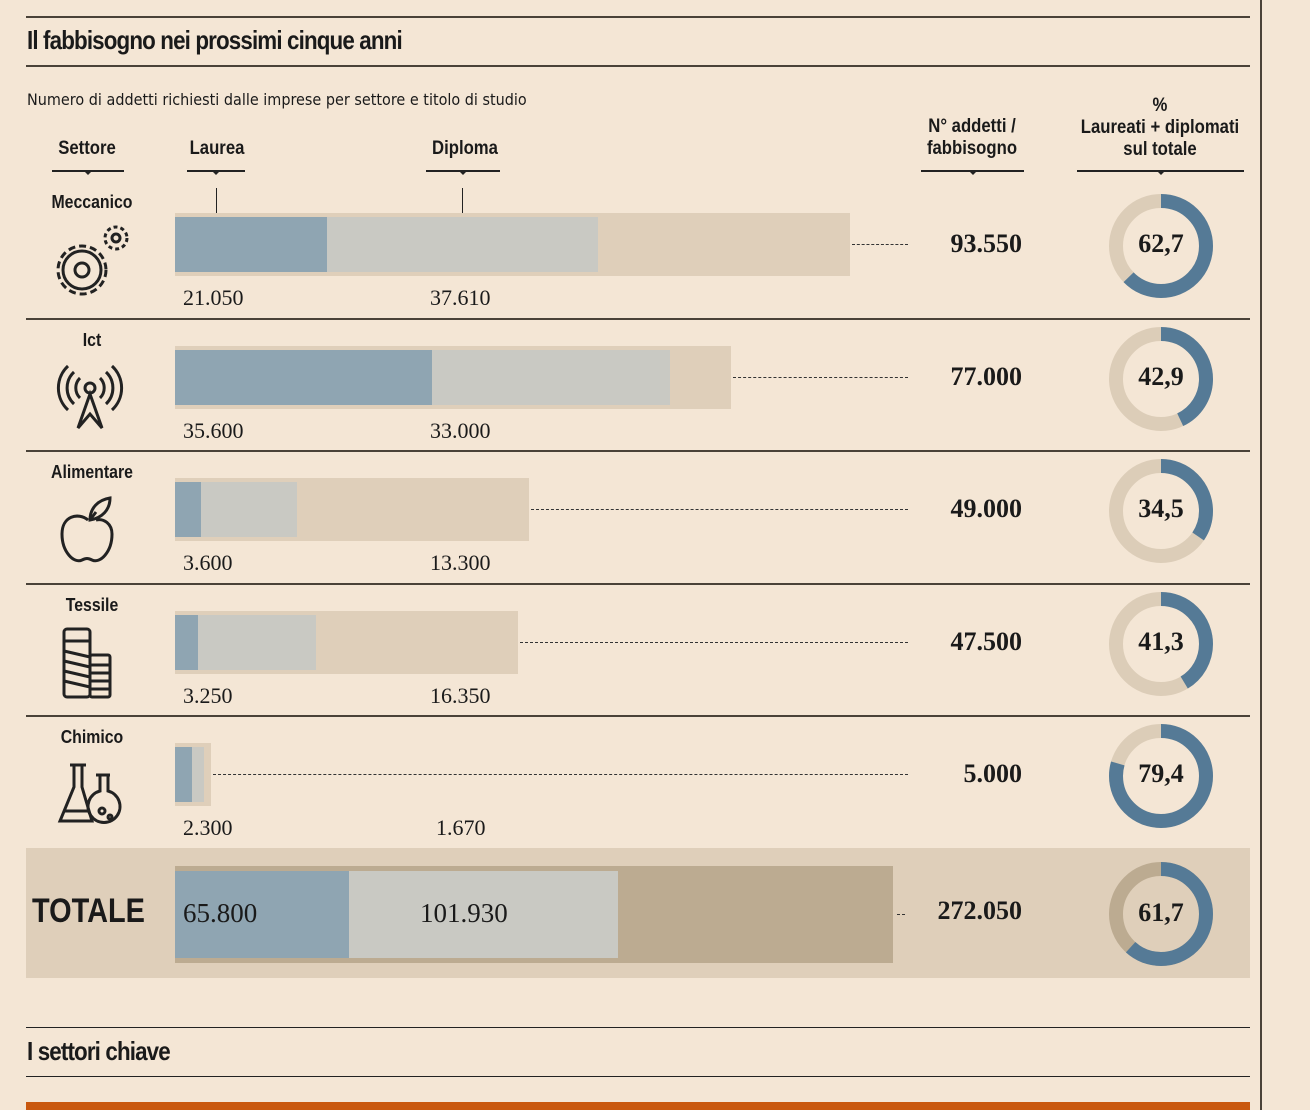 The width and height of the screenshot is (1310, 1110). Describe the element at coordinates (90, 400) in the screenshot. I see `antenna-icon` at that location.